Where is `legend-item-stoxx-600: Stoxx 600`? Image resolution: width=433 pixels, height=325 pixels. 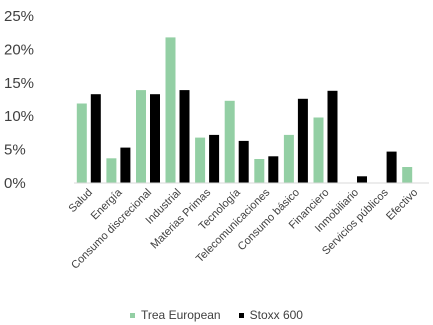
legend-item-stoxx-600: Stoxx 600 is located at coordinates (270, 315).